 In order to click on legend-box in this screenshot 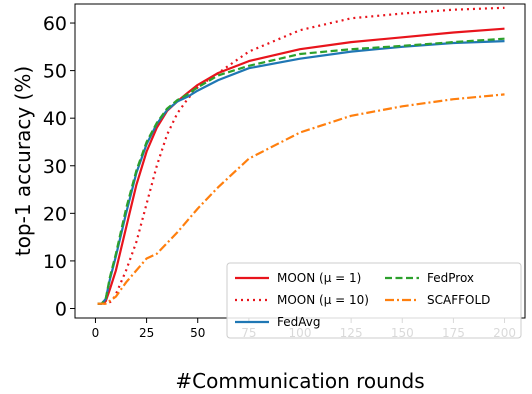, I will do `click(374, 300)`.